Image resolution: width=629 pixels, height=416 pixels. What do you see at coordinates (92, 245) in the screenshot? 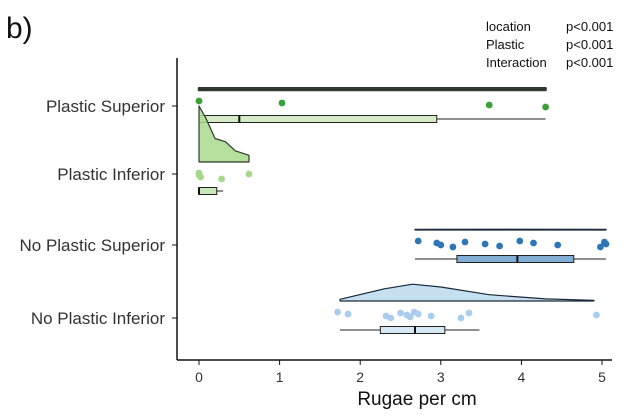
I see `category-label: No Plastic Superior` at bounding box center [92, 245].